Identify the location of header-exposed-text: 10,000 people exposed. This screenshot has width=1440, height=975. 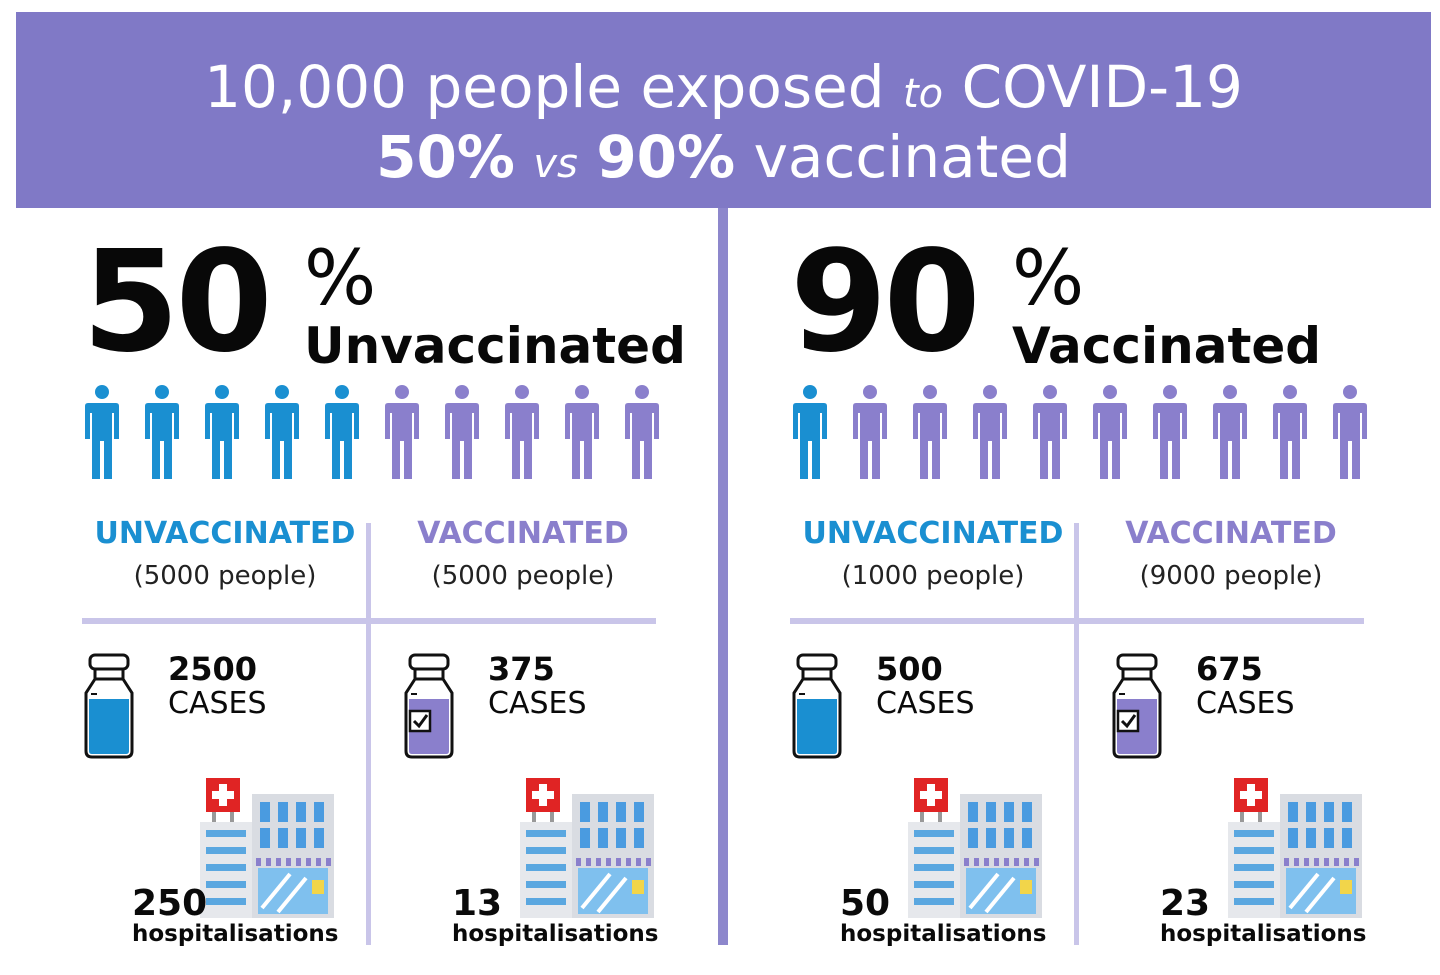
(544, 87).